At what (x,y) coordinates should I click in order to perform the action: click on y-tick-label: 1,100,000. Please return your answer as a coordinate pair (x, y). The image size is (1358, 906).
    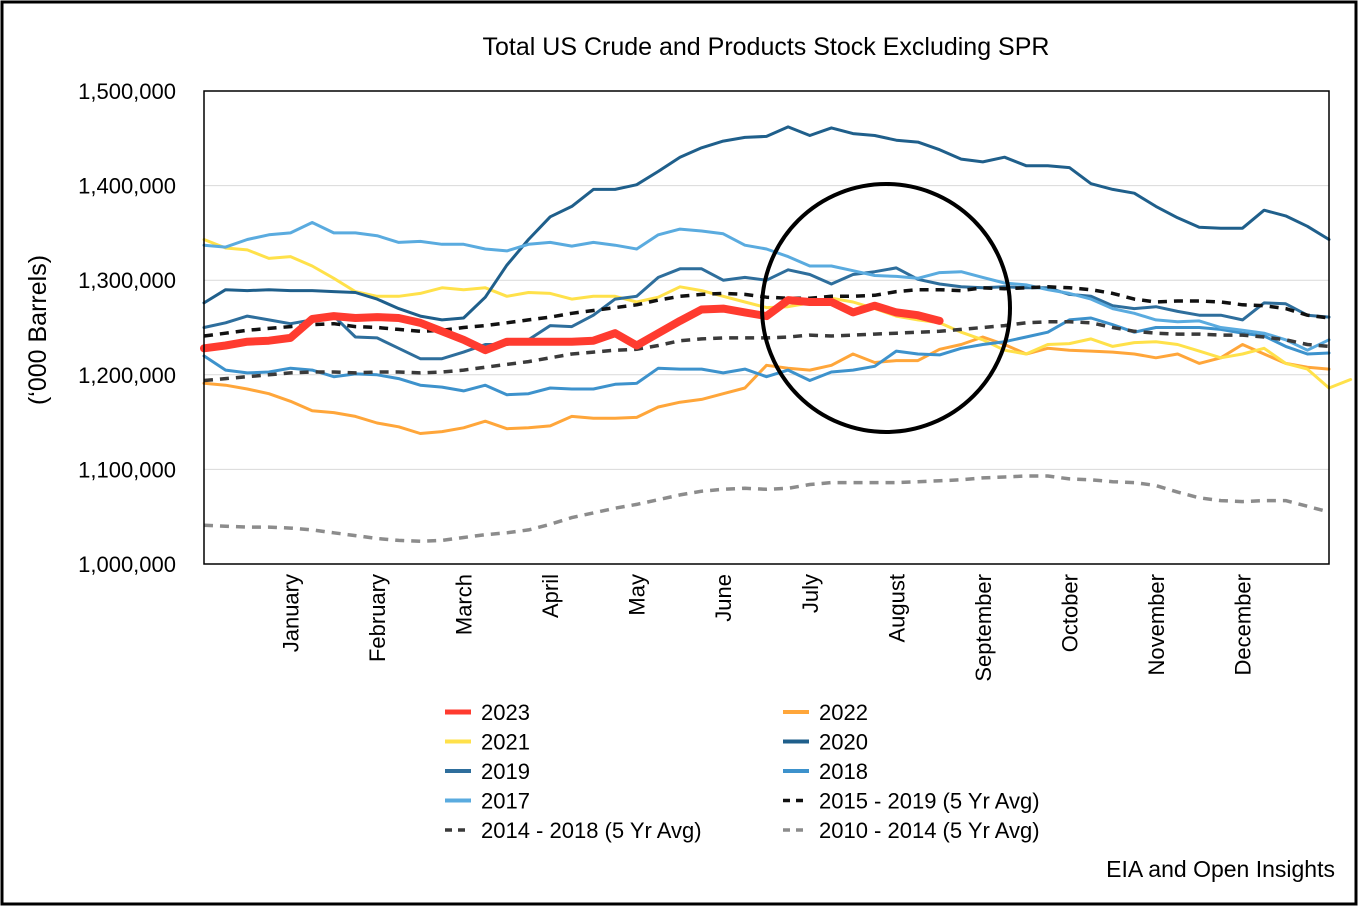
    Looking at the image, I should click on (127, 469).